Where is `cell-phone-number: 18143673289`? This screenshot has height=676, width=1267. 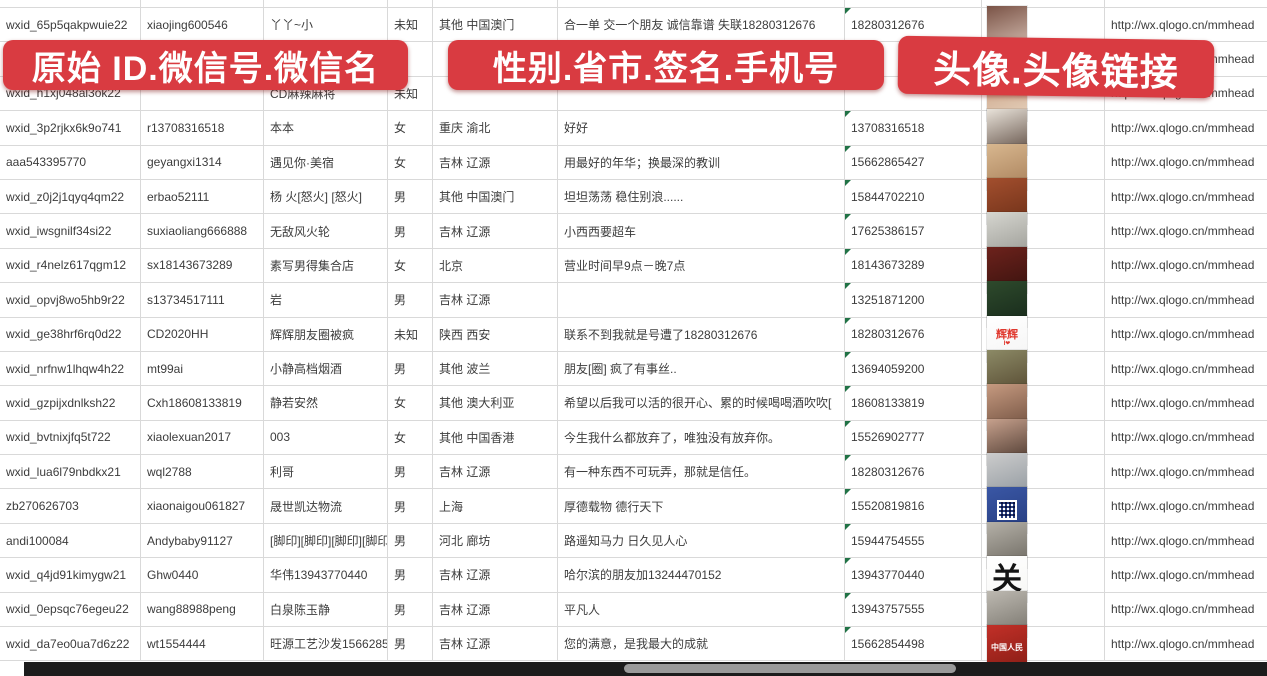
cell-phone-number: 18143673289 is located at coordinates (913, 266).